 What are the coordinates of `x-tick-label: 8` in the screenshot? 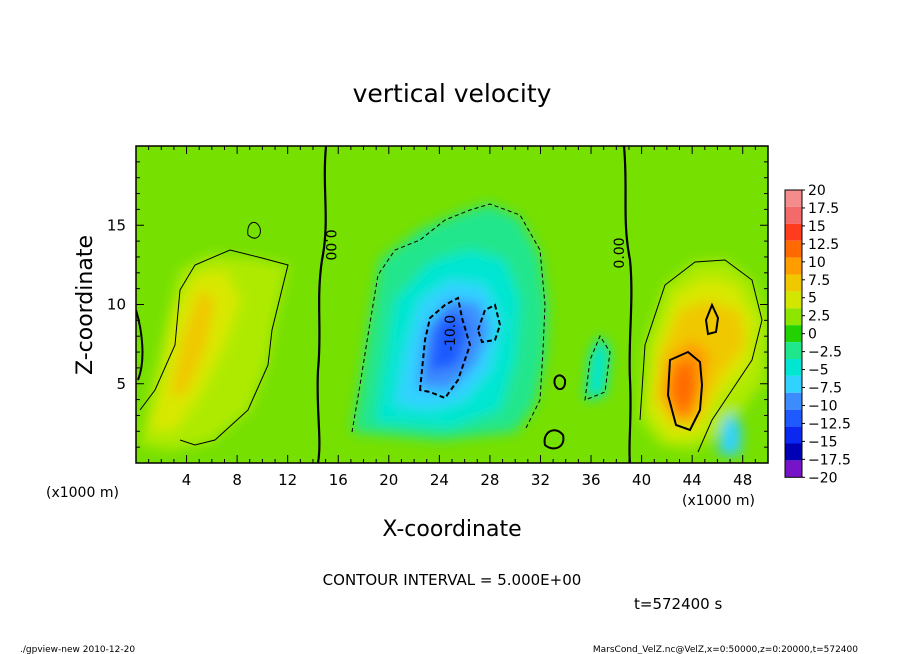 It's located at (237, 480).